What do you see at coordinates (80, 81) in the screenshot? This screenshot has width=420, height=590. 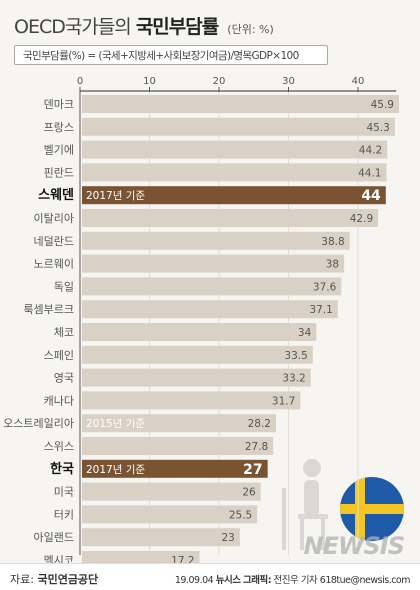 I see `x-tick-label: 0` at bounding box center [80, 81].